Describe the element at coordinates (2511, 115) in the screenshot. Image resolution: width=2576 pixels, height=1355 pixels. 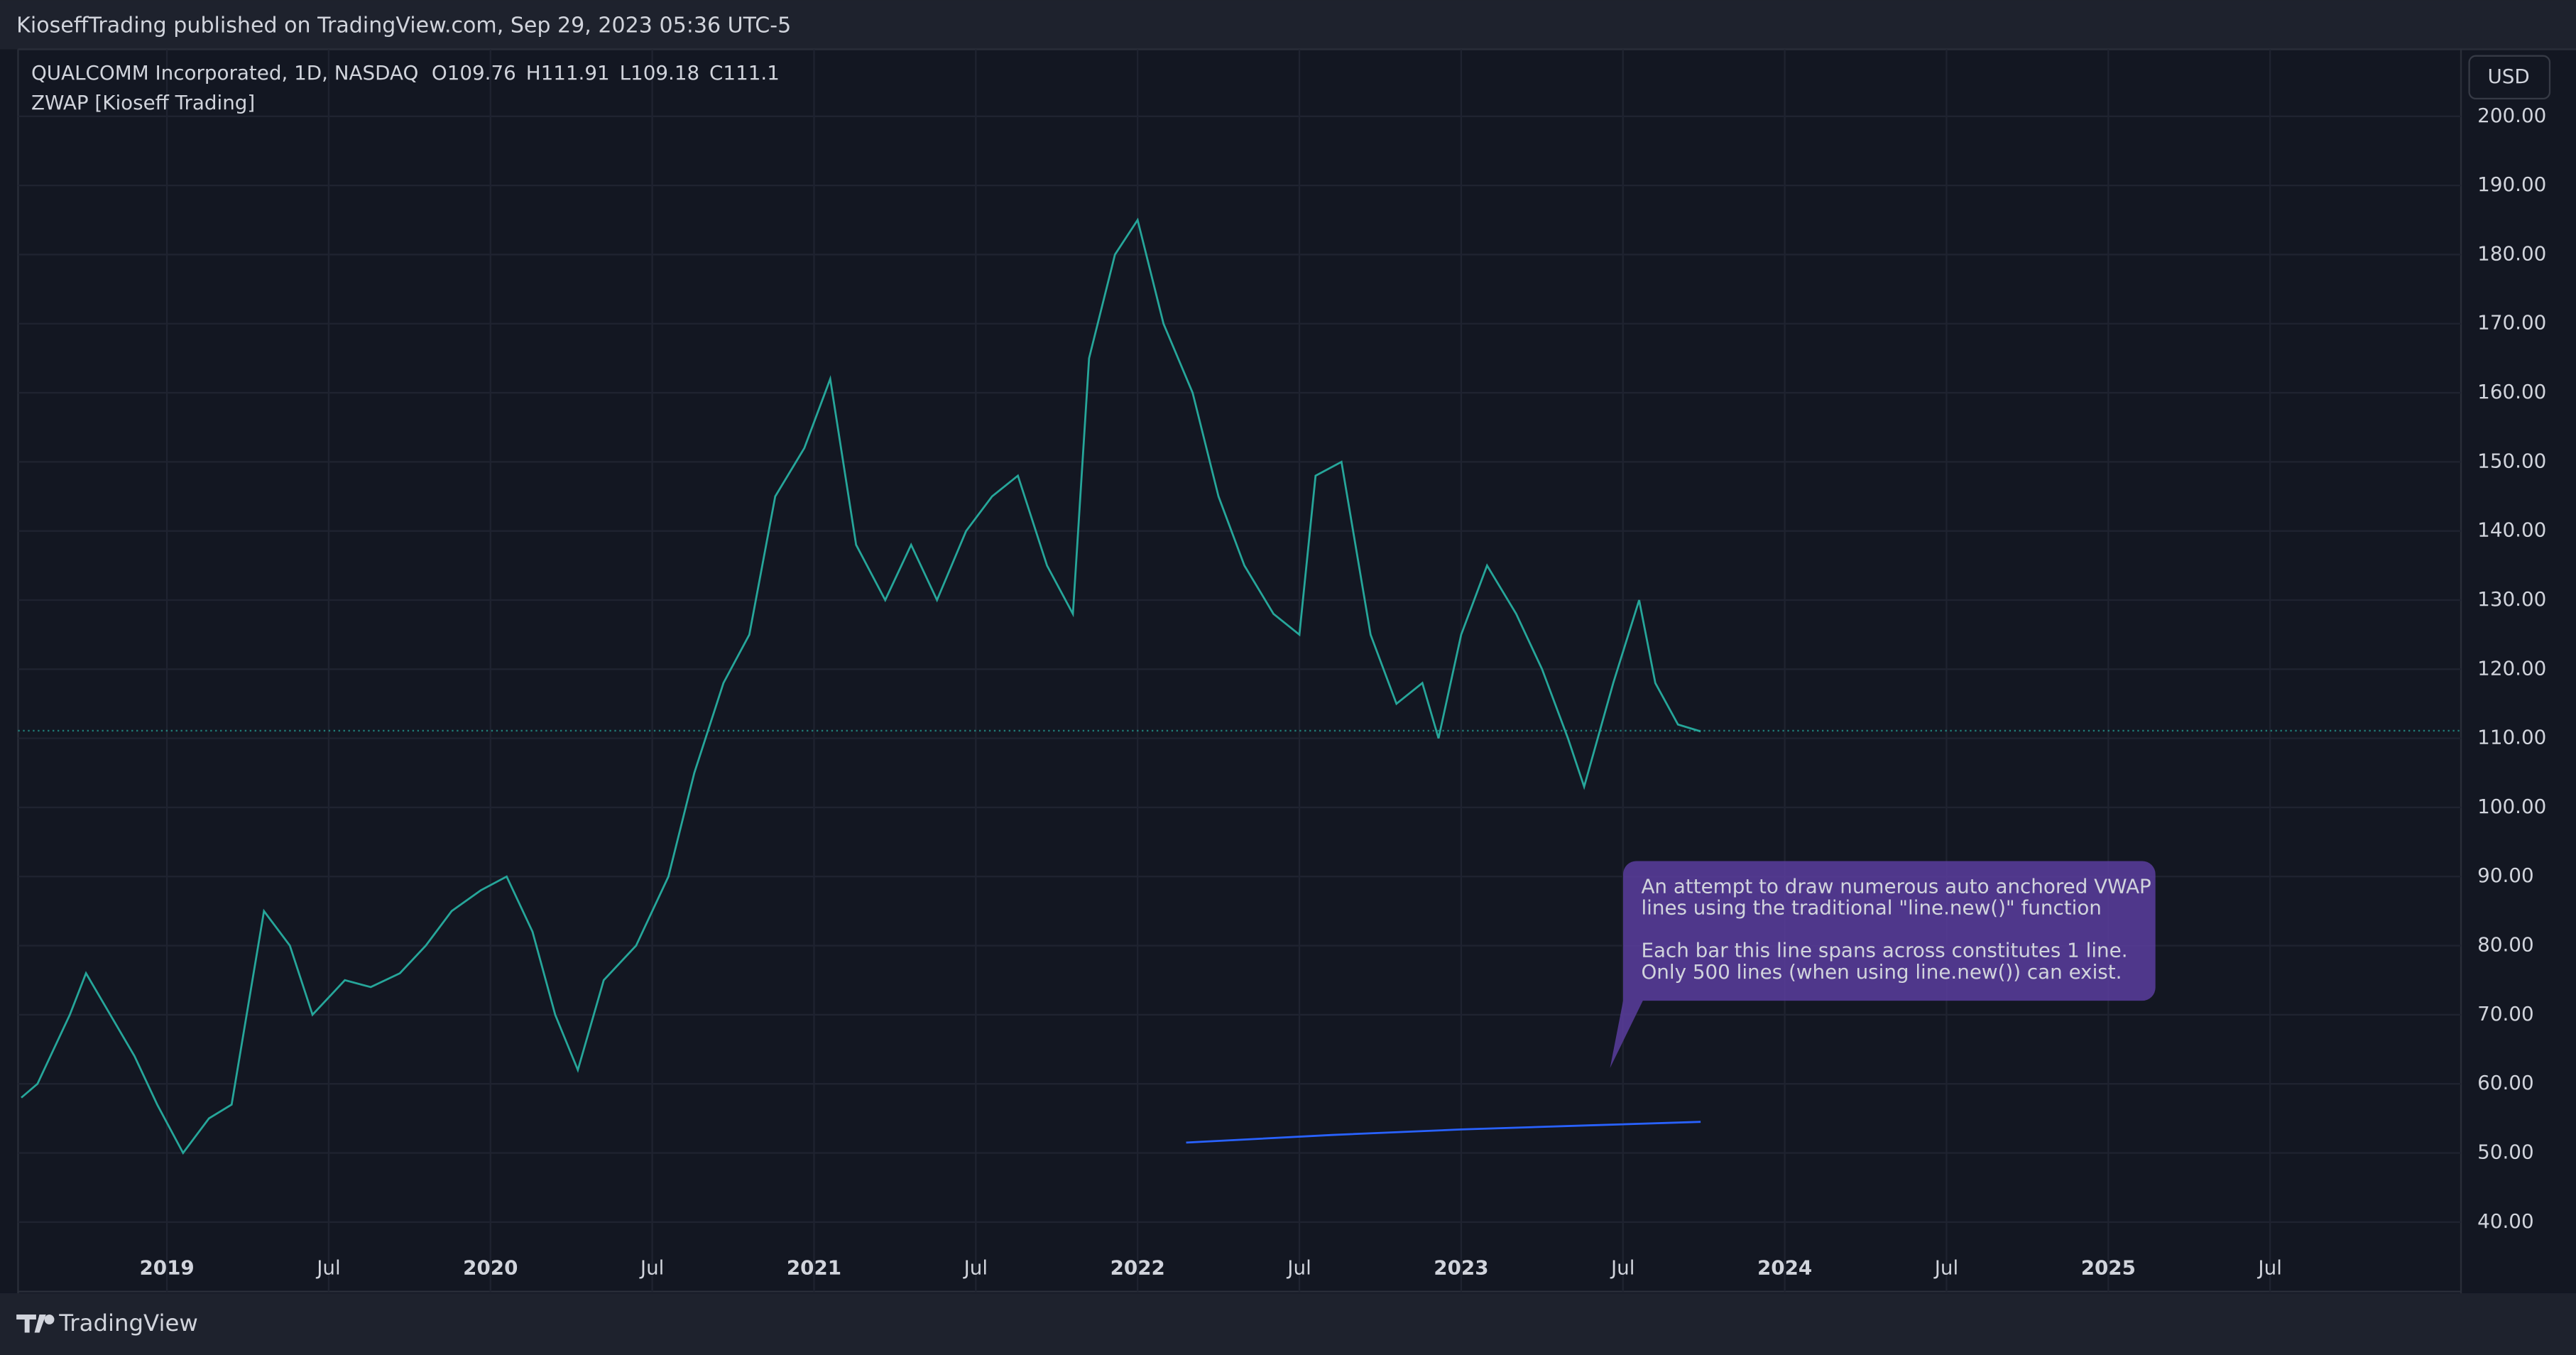
I see `y-tick-label: 200.00` at that location.